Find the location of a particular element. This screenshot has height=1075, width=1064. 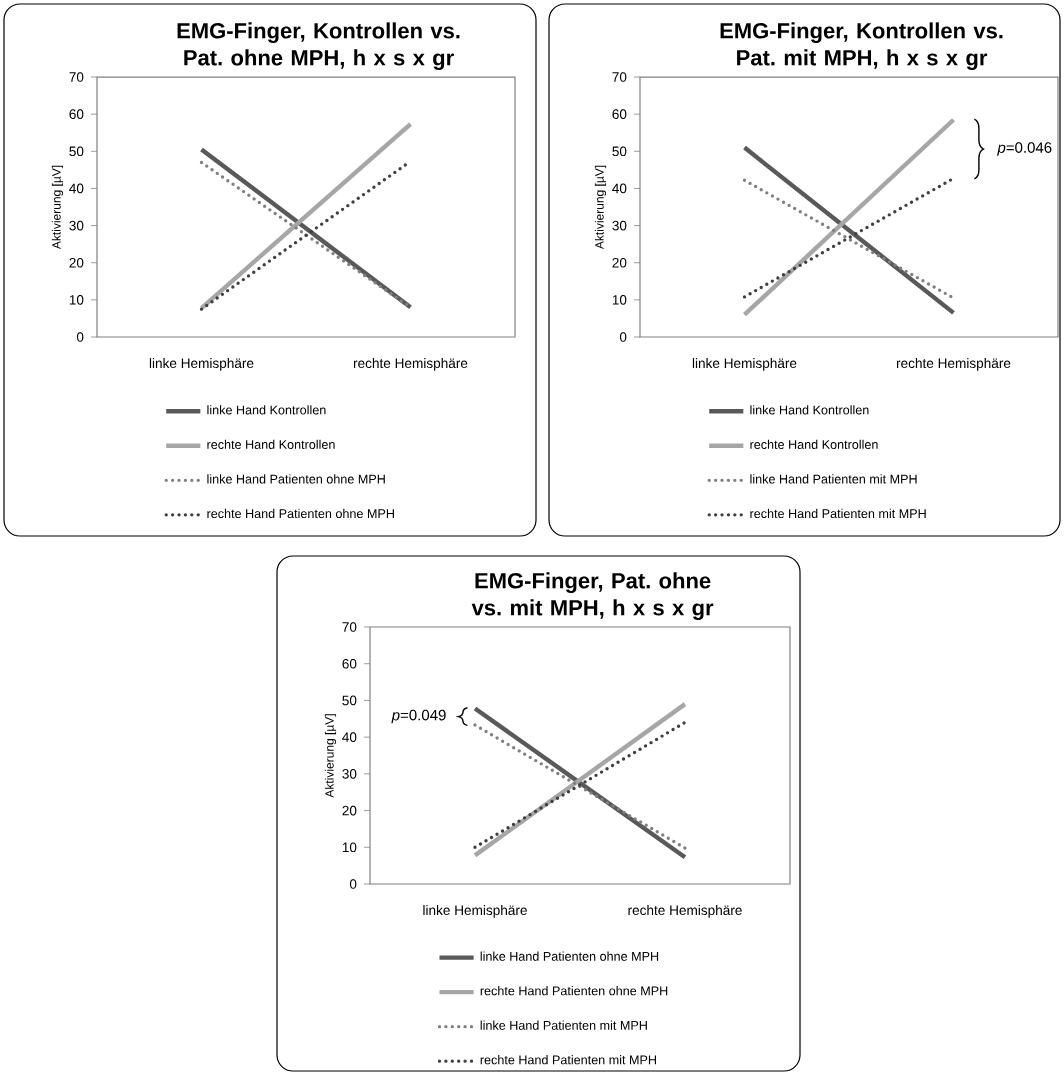

chart-title: EMG-Finger, Kontrollen vs. Pat. ohne MPH, h x s x gr is located at coordinates (318, 46).